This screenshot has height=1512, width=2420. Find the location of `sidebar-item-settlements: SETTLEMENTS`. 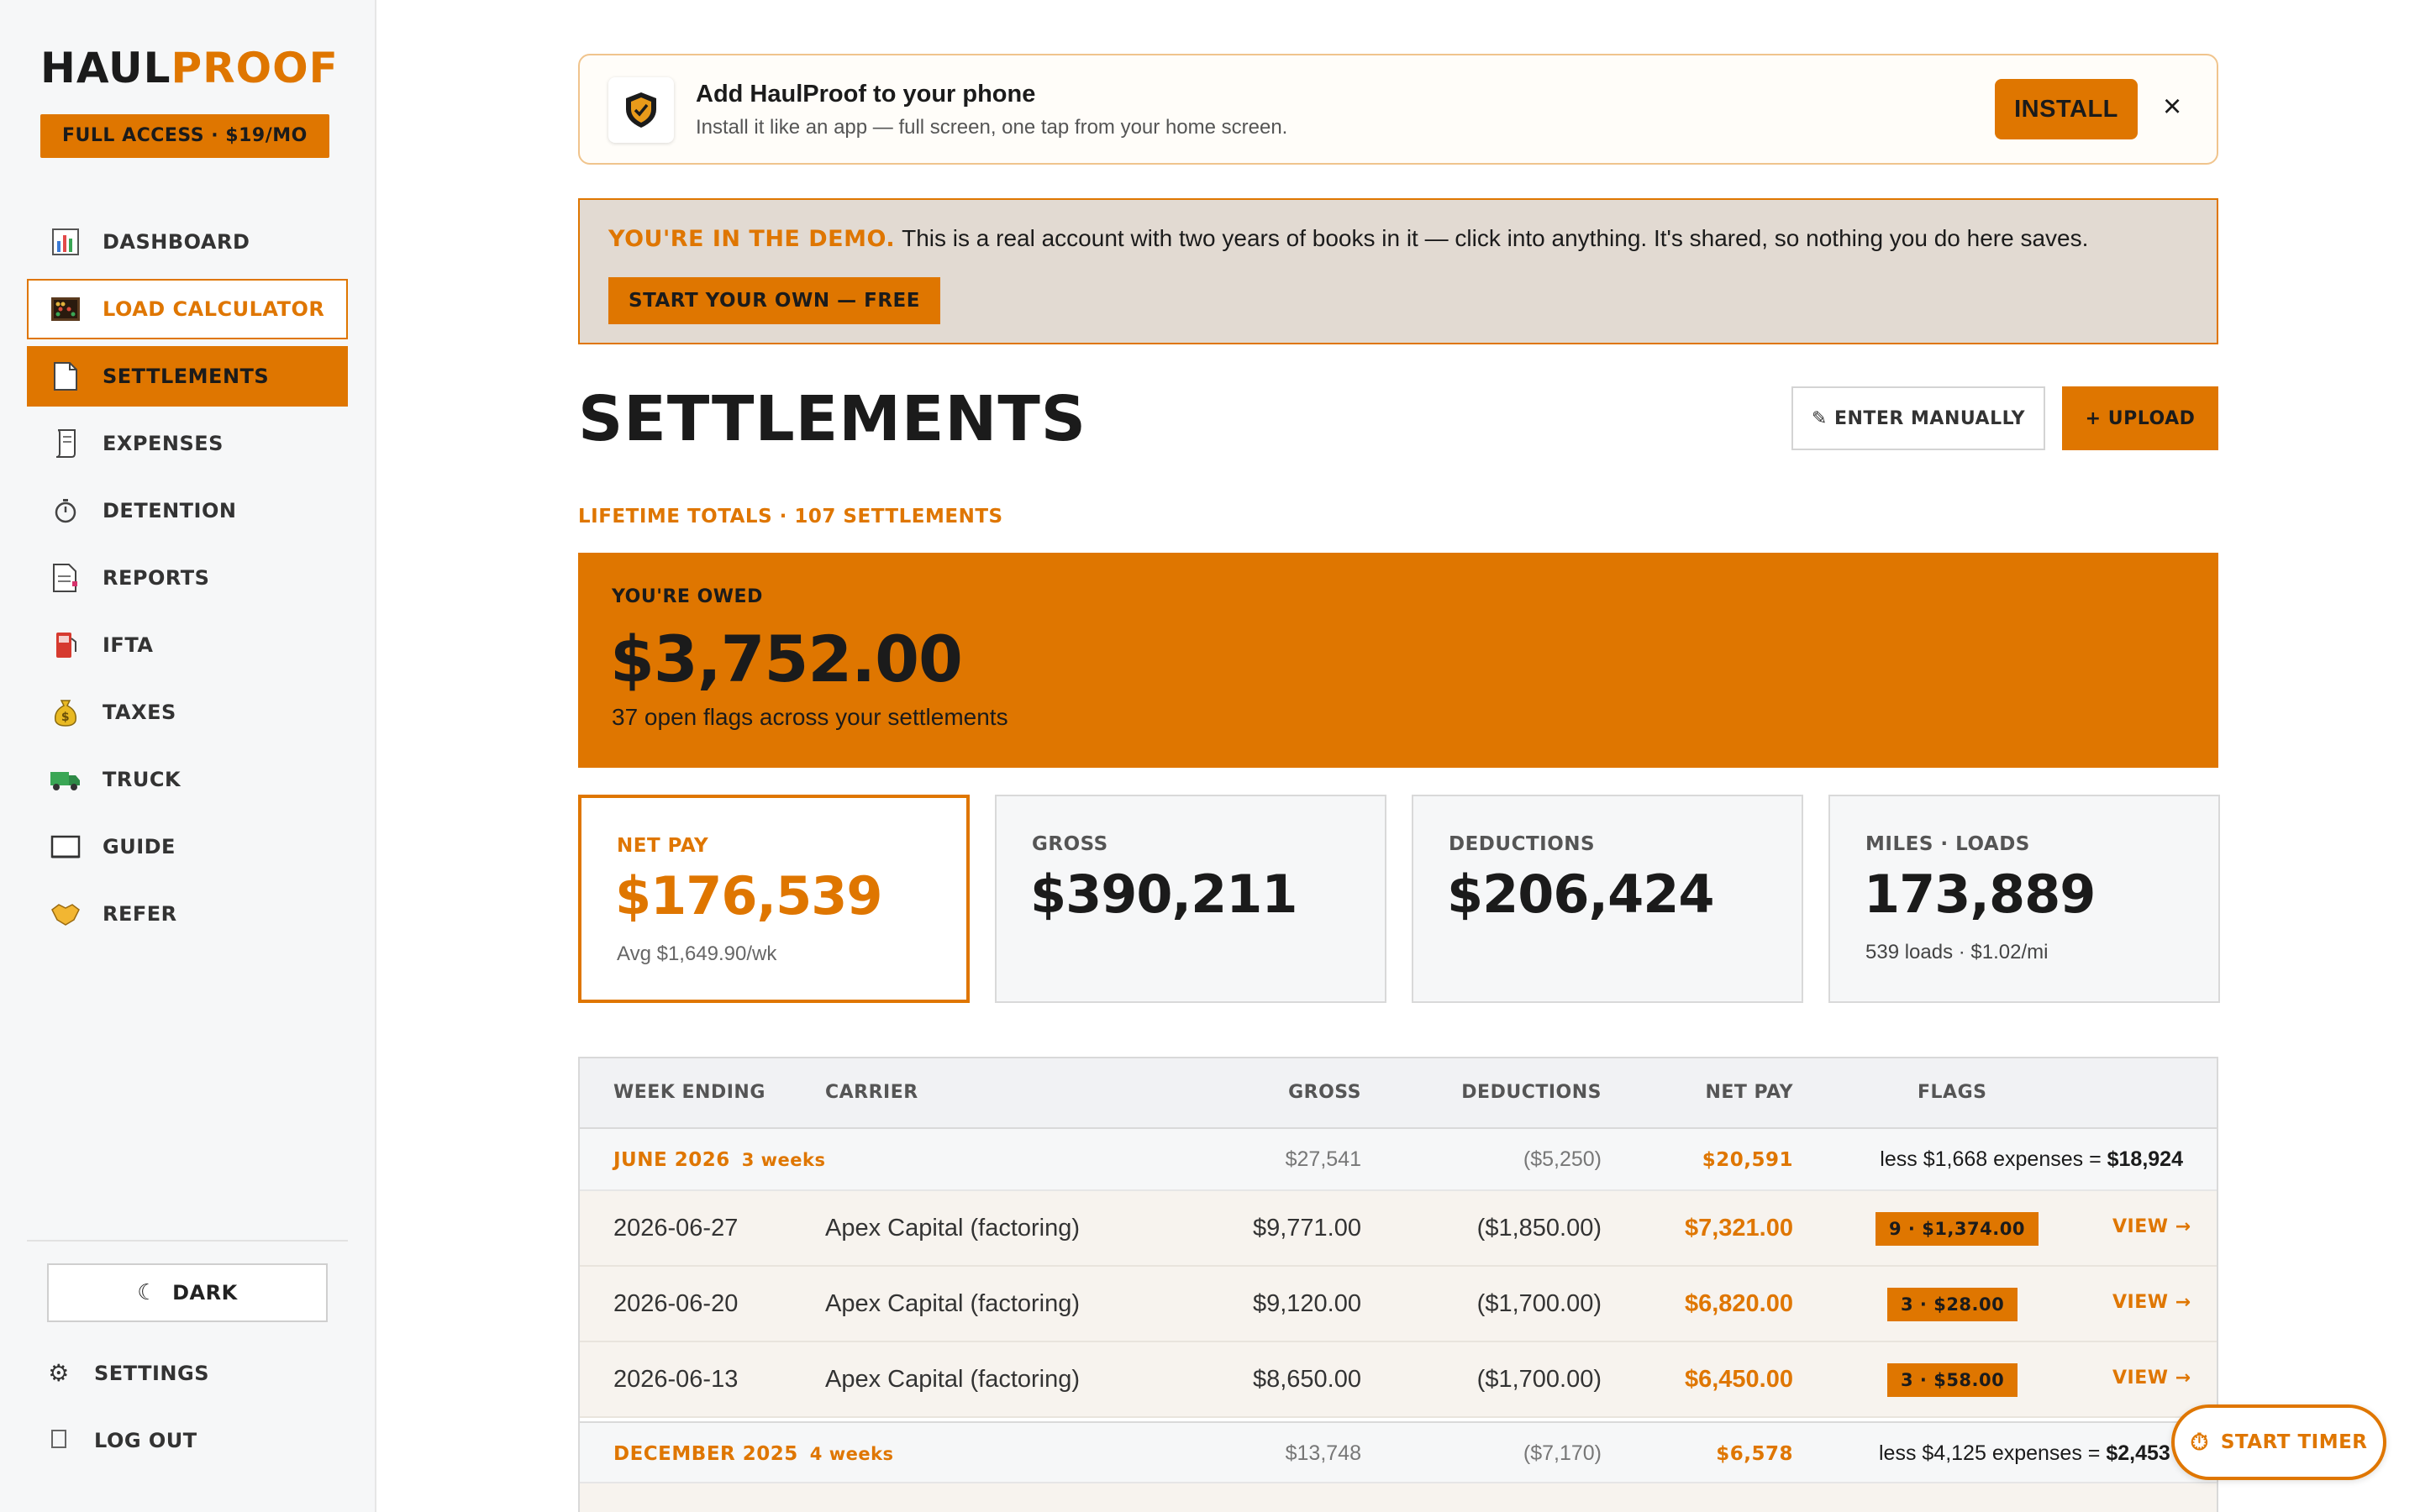

sidebar-item-settlements: SETTLEMENTS is located at coordinates (187, 376).